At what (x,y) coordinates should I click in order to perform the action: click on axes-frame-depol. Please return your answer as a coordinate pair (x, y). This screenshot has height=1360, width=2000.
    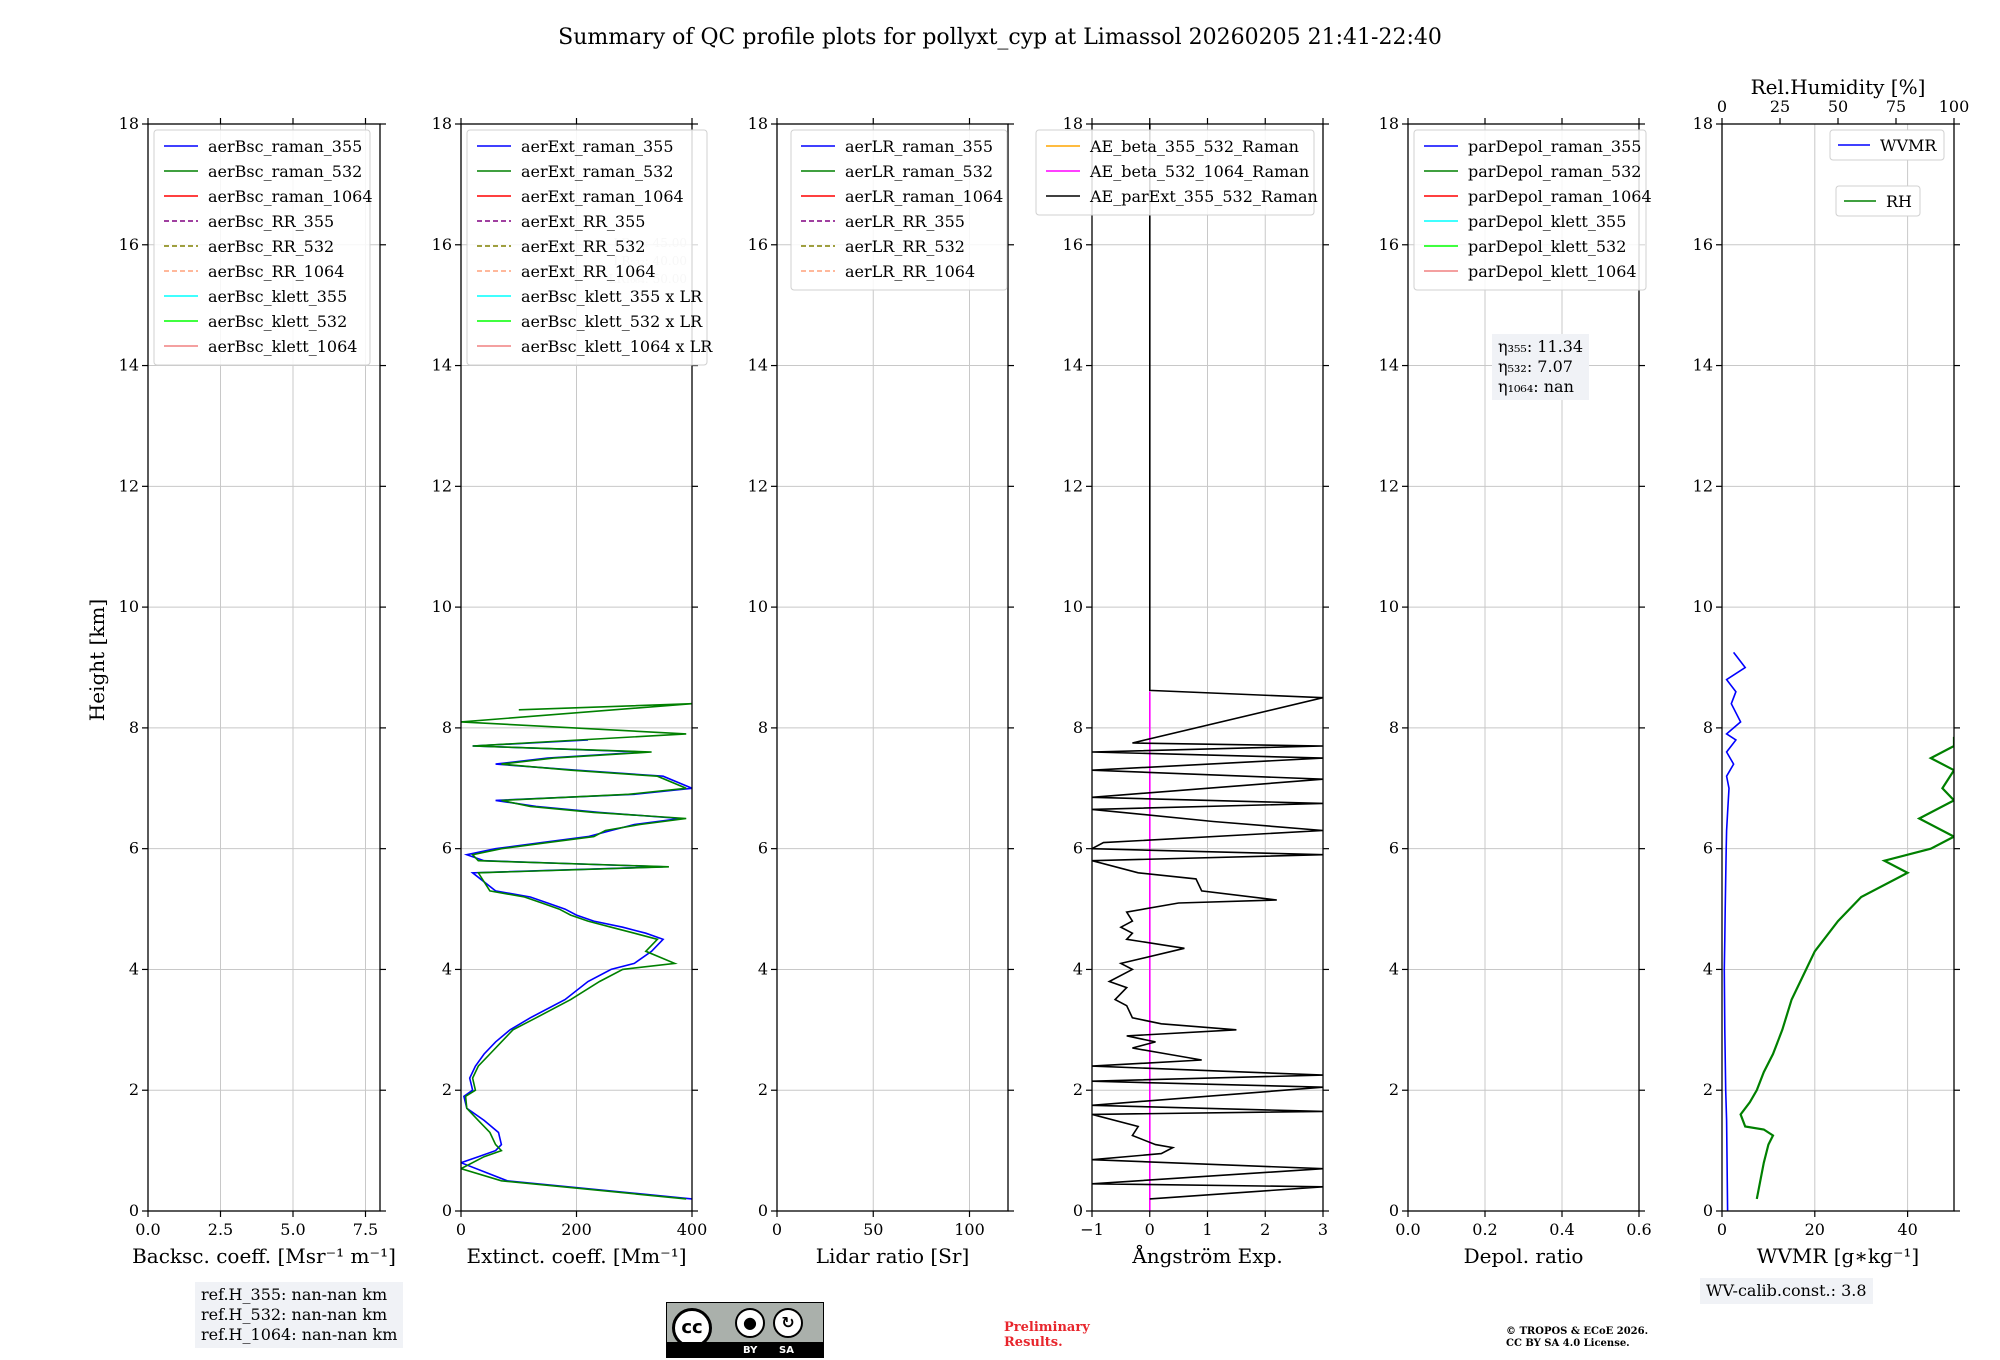
    Looking at the image, I should click on (1523, 667).